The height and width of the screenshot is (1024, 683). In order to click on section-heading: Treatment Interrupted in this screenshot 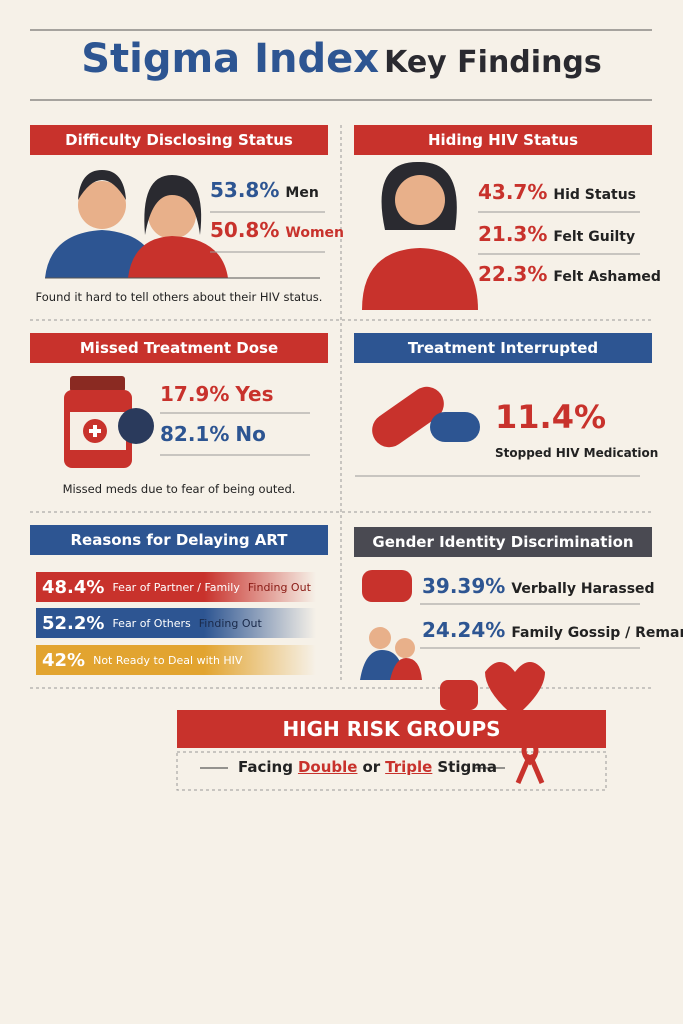, I will do `click(503, 348)`.